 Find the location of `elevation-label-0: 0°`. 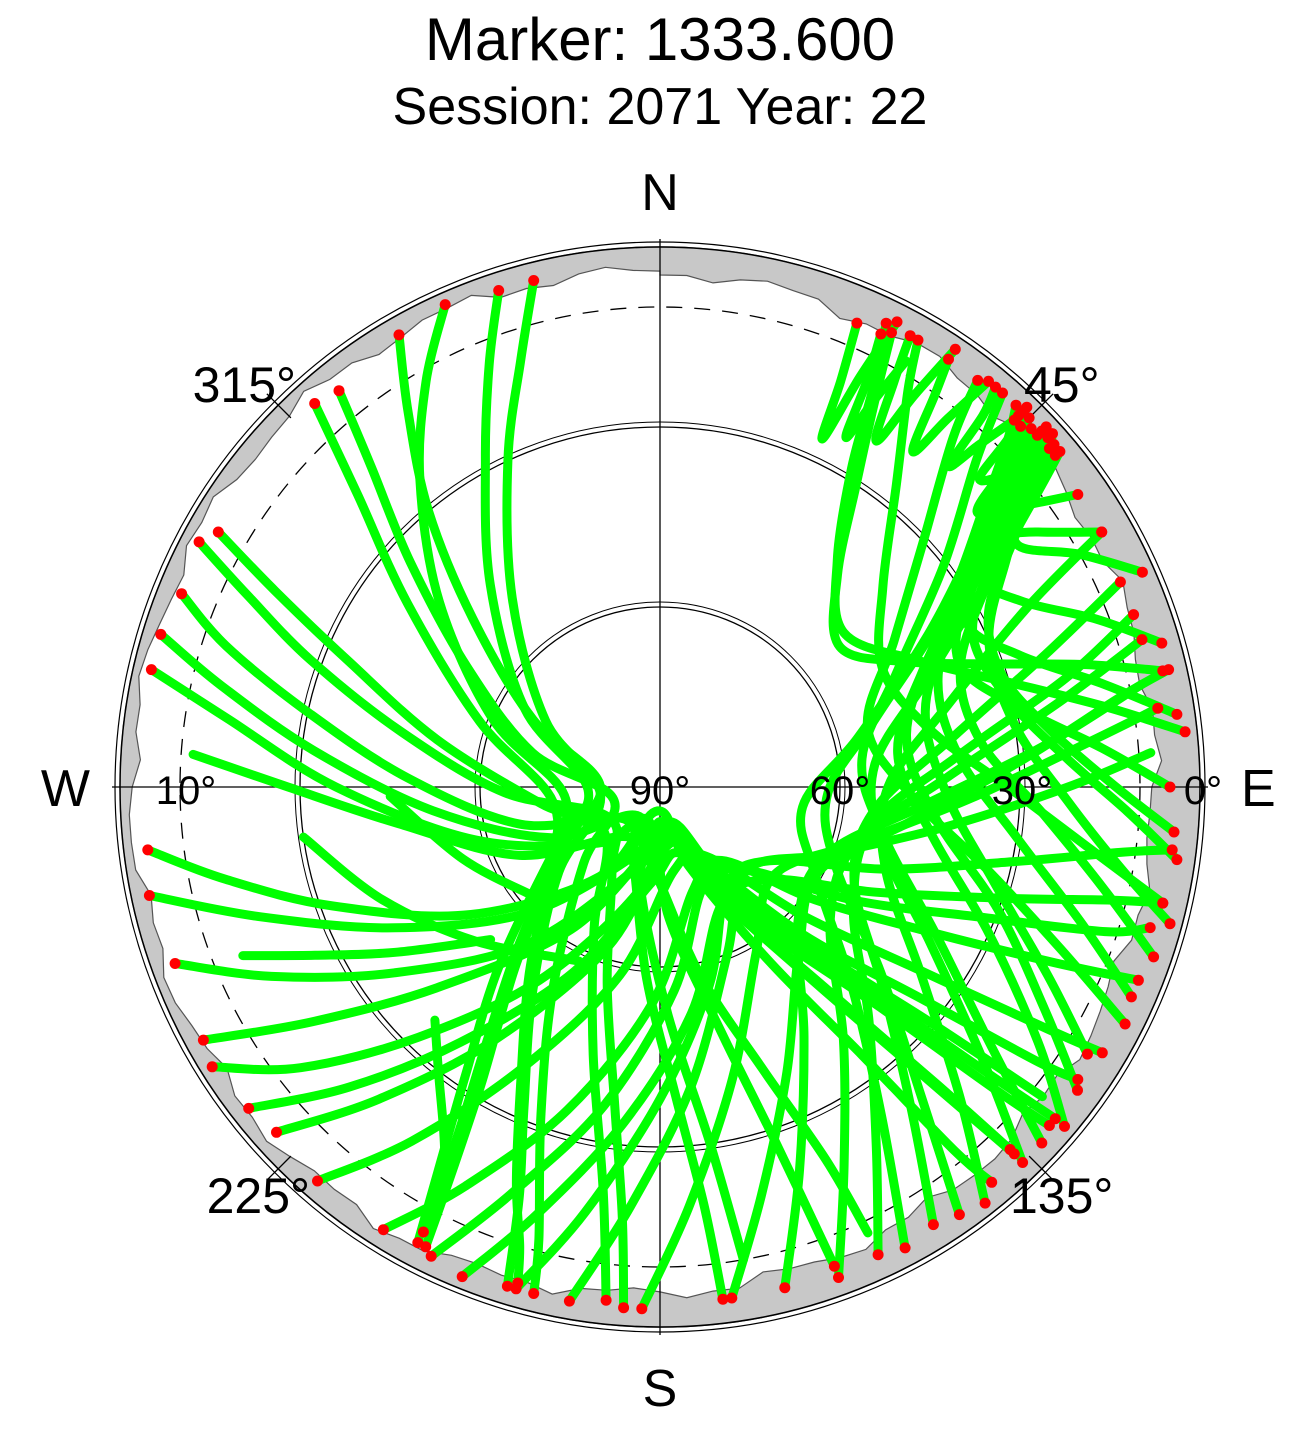

elevation-label-0: 0° is located at coordinates (1203, 791).